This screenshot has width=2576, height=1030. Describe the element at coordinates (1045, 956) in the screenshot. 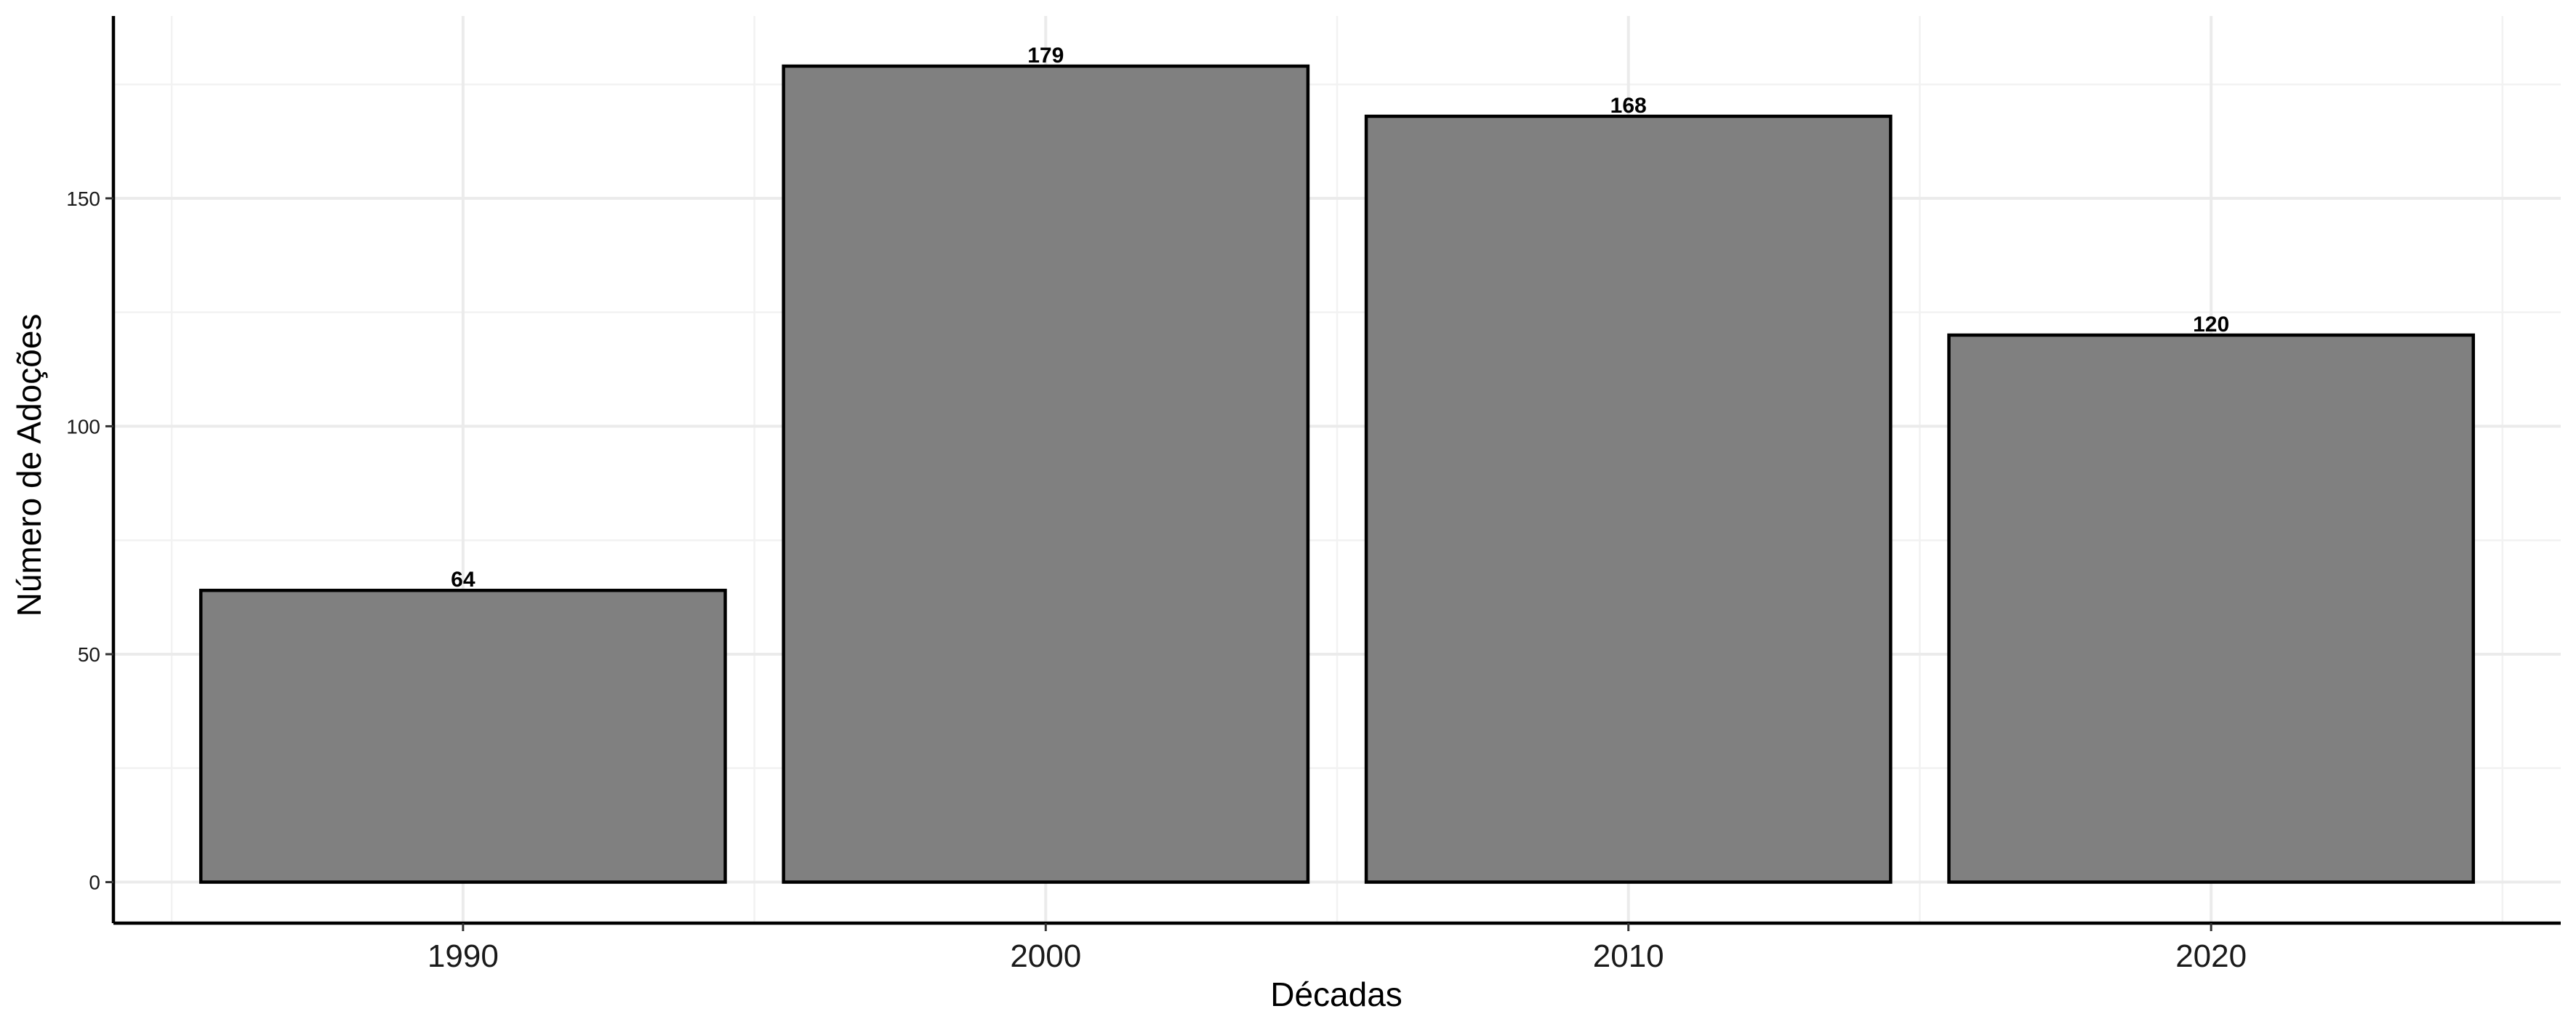

I see `x-tick-label: 2000` at that location.